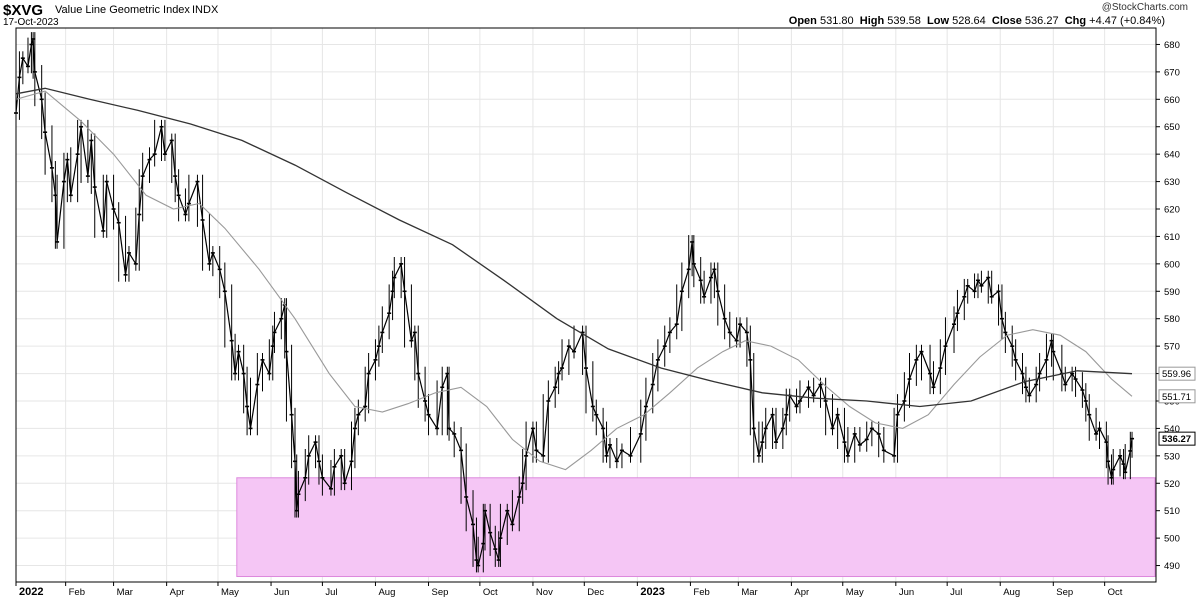 This screenshot has height=600, width=1200. Describe the element at coordinates (205, 10) in the screenshot. I see `exchange-label: INDX` at that location.